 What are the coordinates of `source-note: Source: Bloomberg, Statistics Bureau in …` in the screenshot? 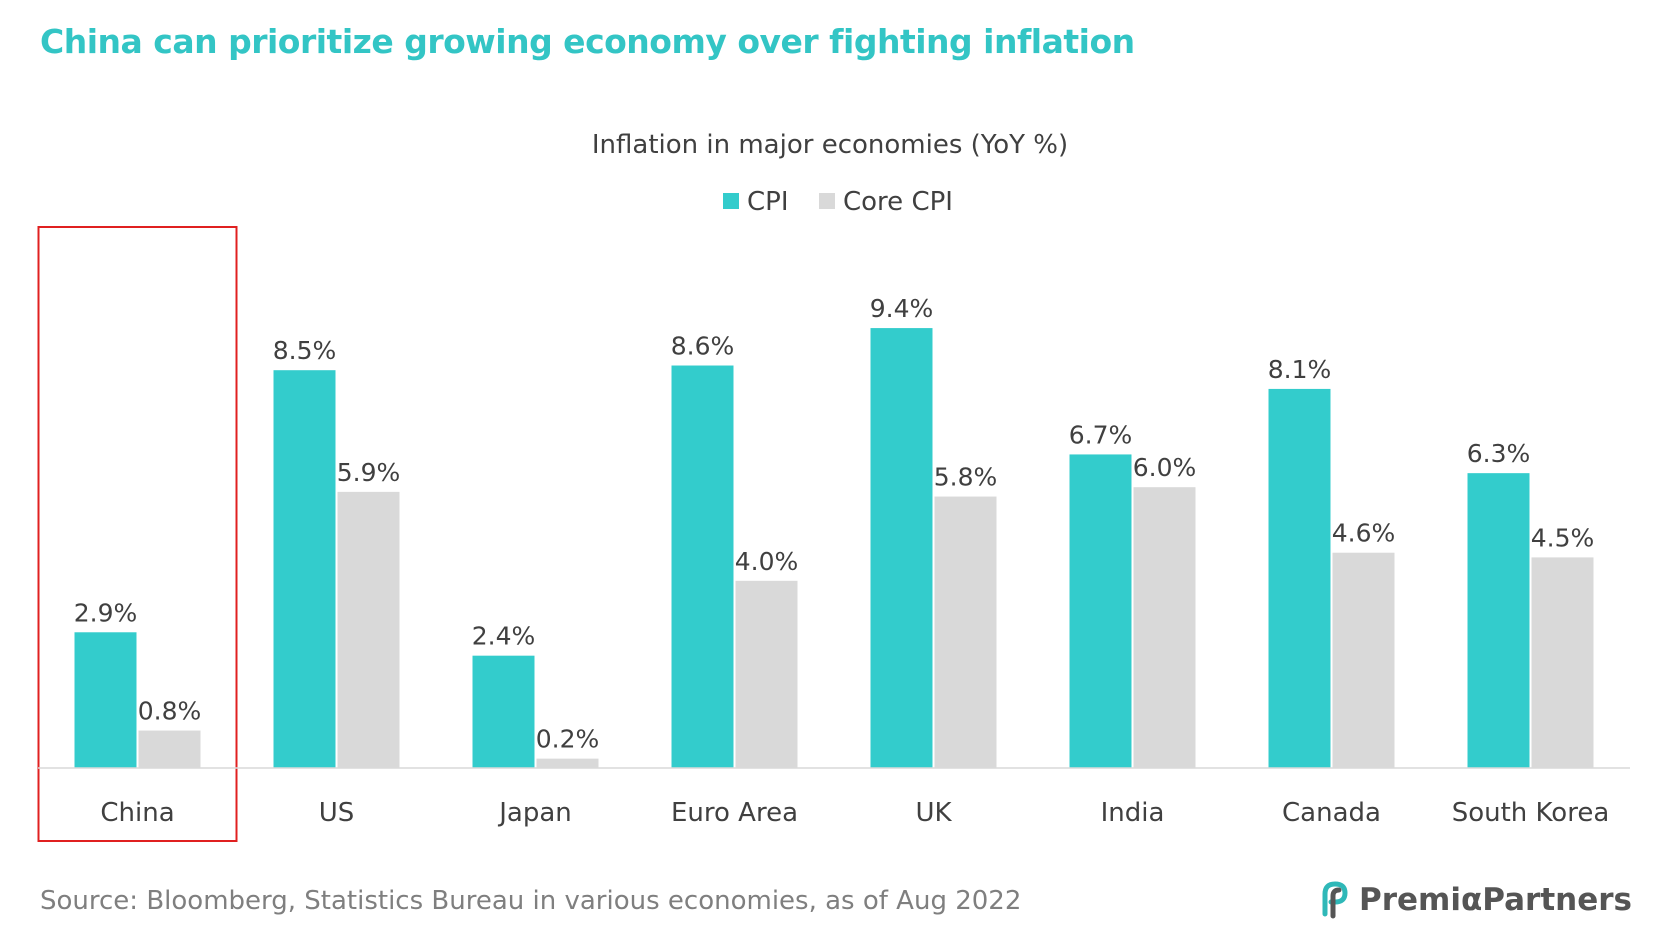 It's located at (531, 901).